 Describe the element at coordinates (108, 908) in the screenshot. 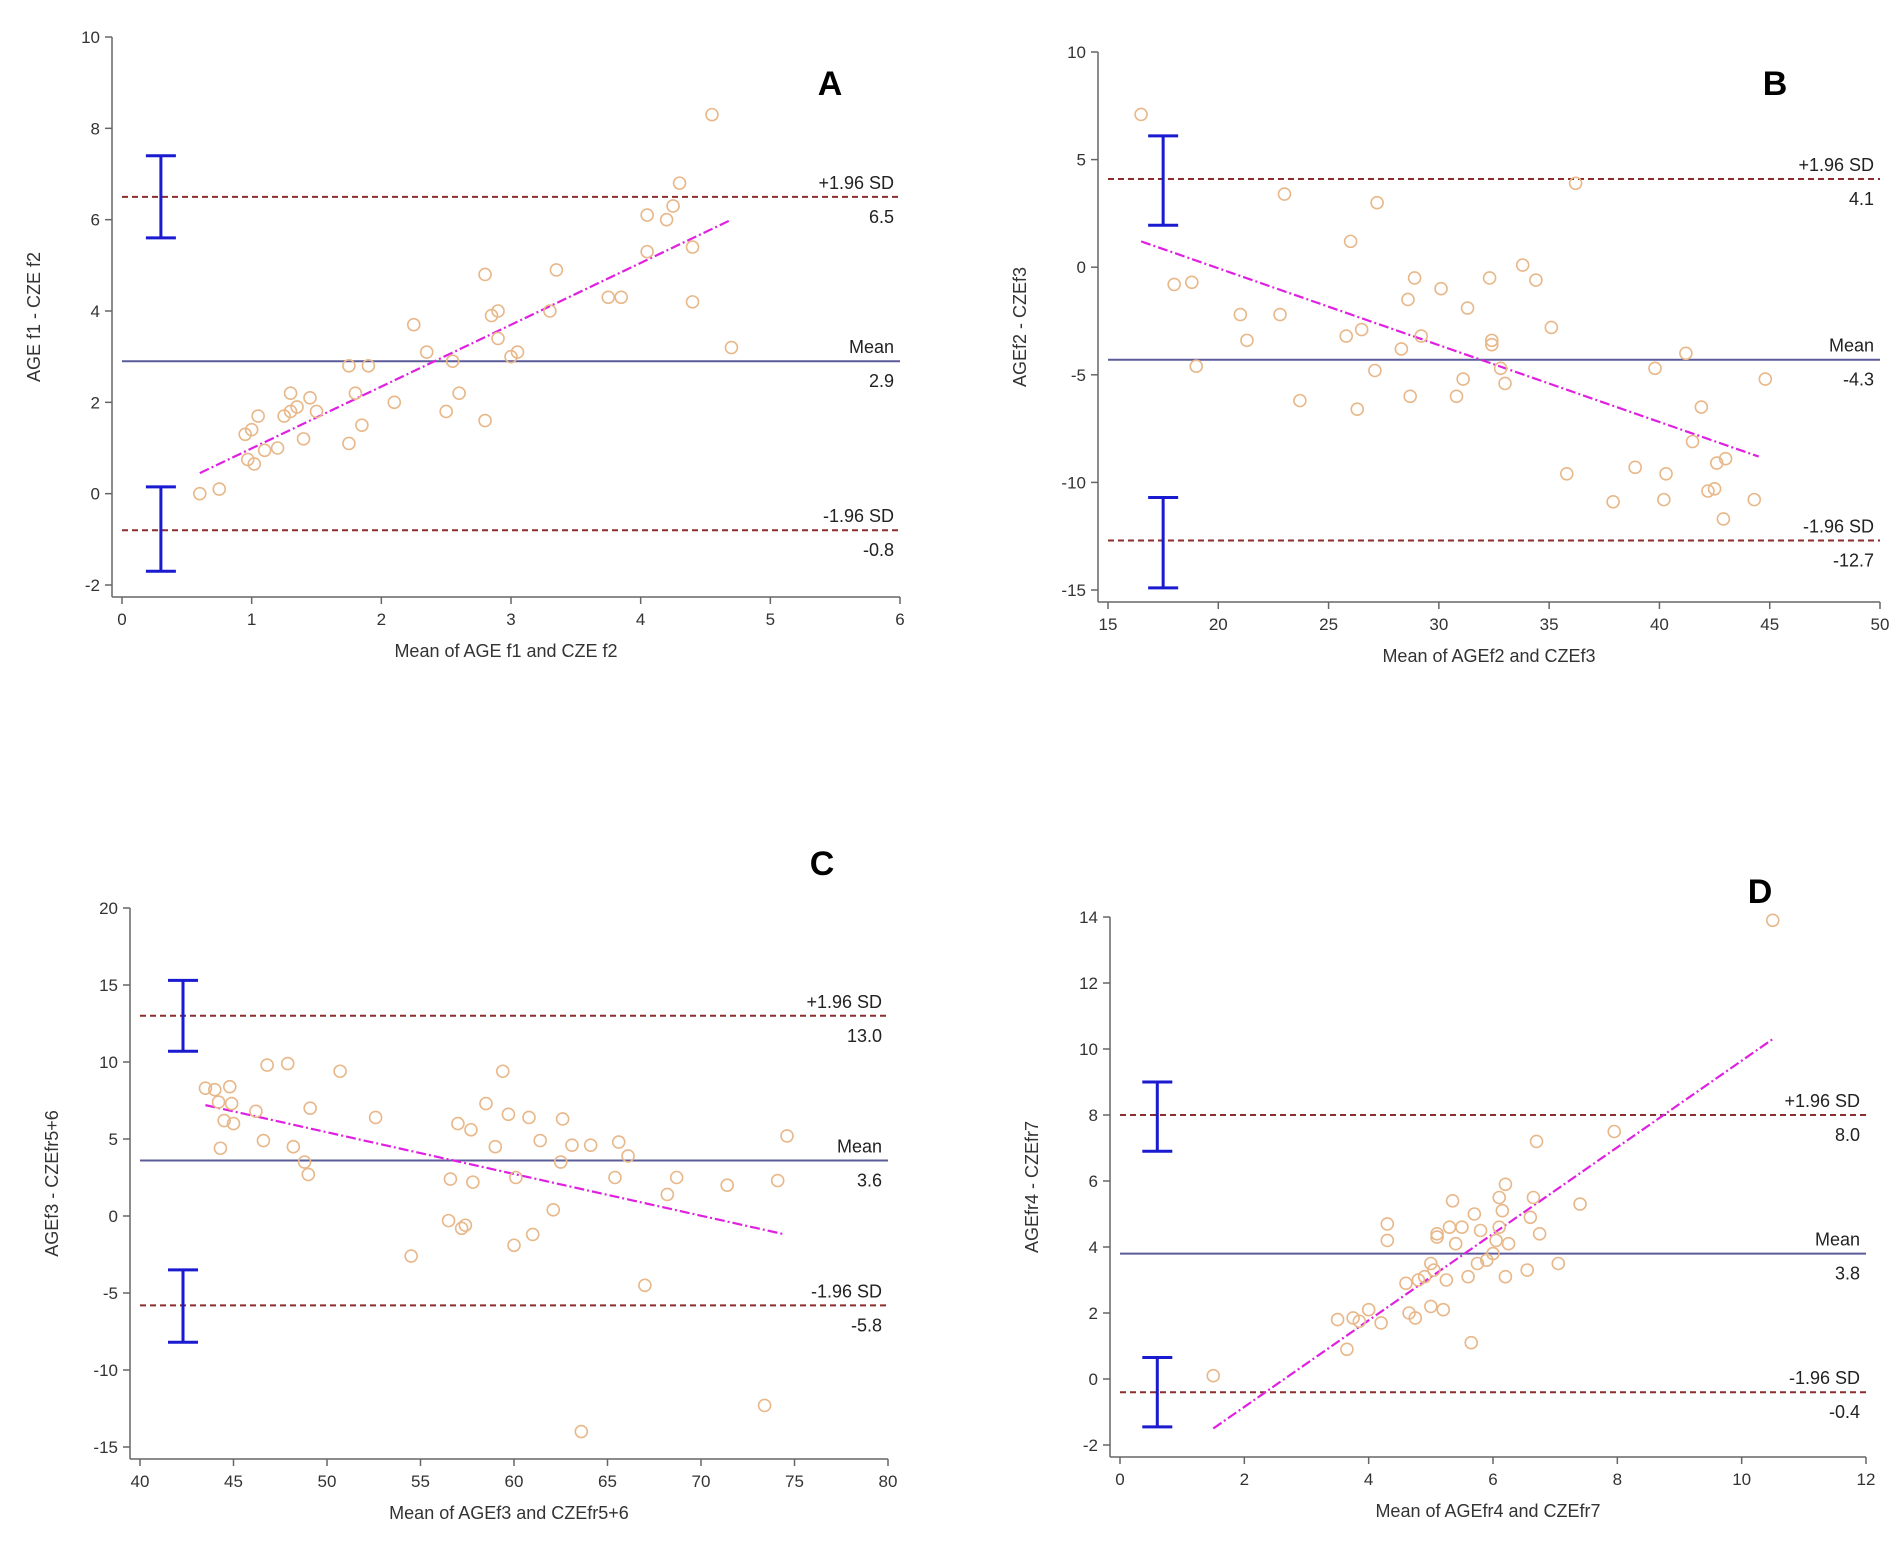

I see `y-tick-label: 20` at that location.